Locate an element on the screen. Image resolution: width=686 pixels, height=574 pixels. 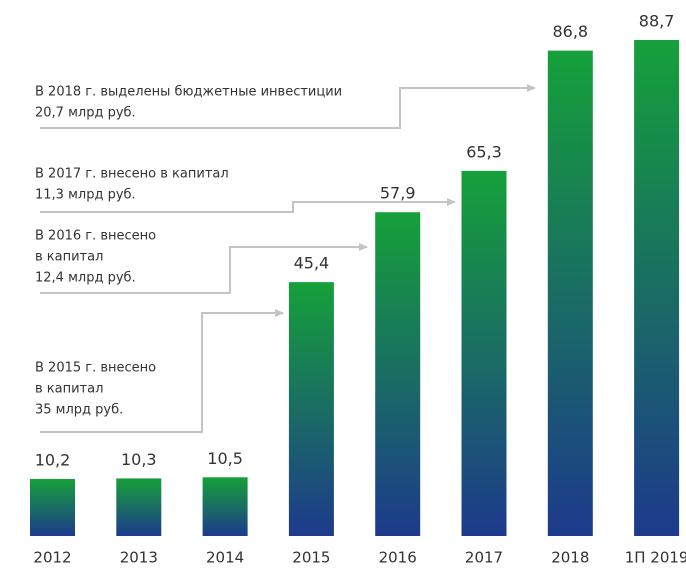
value-label: 45,4 is located at coordinates (312, 263).